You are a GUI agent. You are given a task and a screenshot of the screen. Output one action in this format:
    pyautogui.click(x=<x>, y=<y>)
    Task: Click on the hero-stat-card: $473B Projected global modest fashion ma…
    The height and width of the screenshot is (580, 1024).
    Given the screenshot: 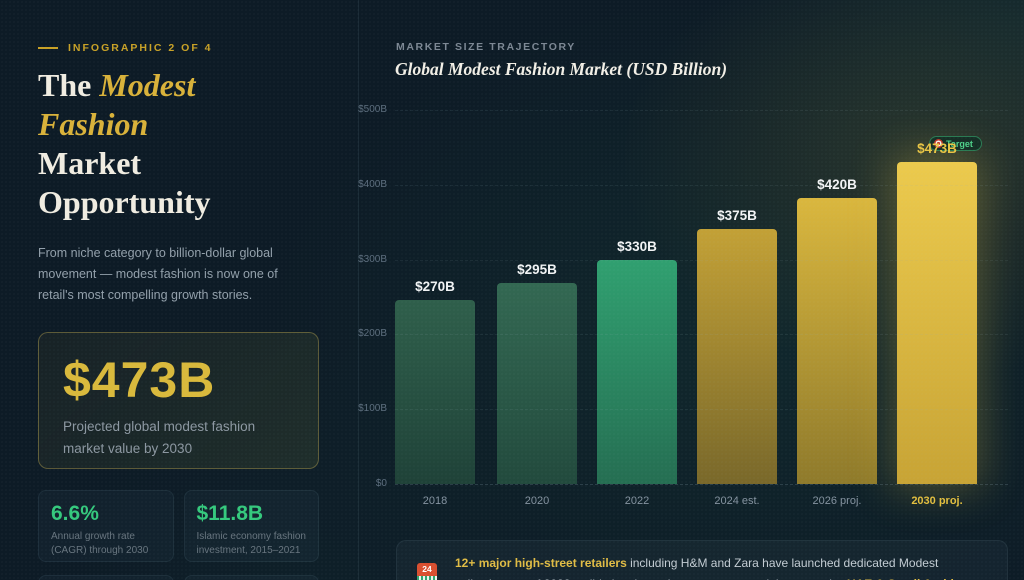 What is the action you would take?
    pyautogui.click(x=178, y=400)
    